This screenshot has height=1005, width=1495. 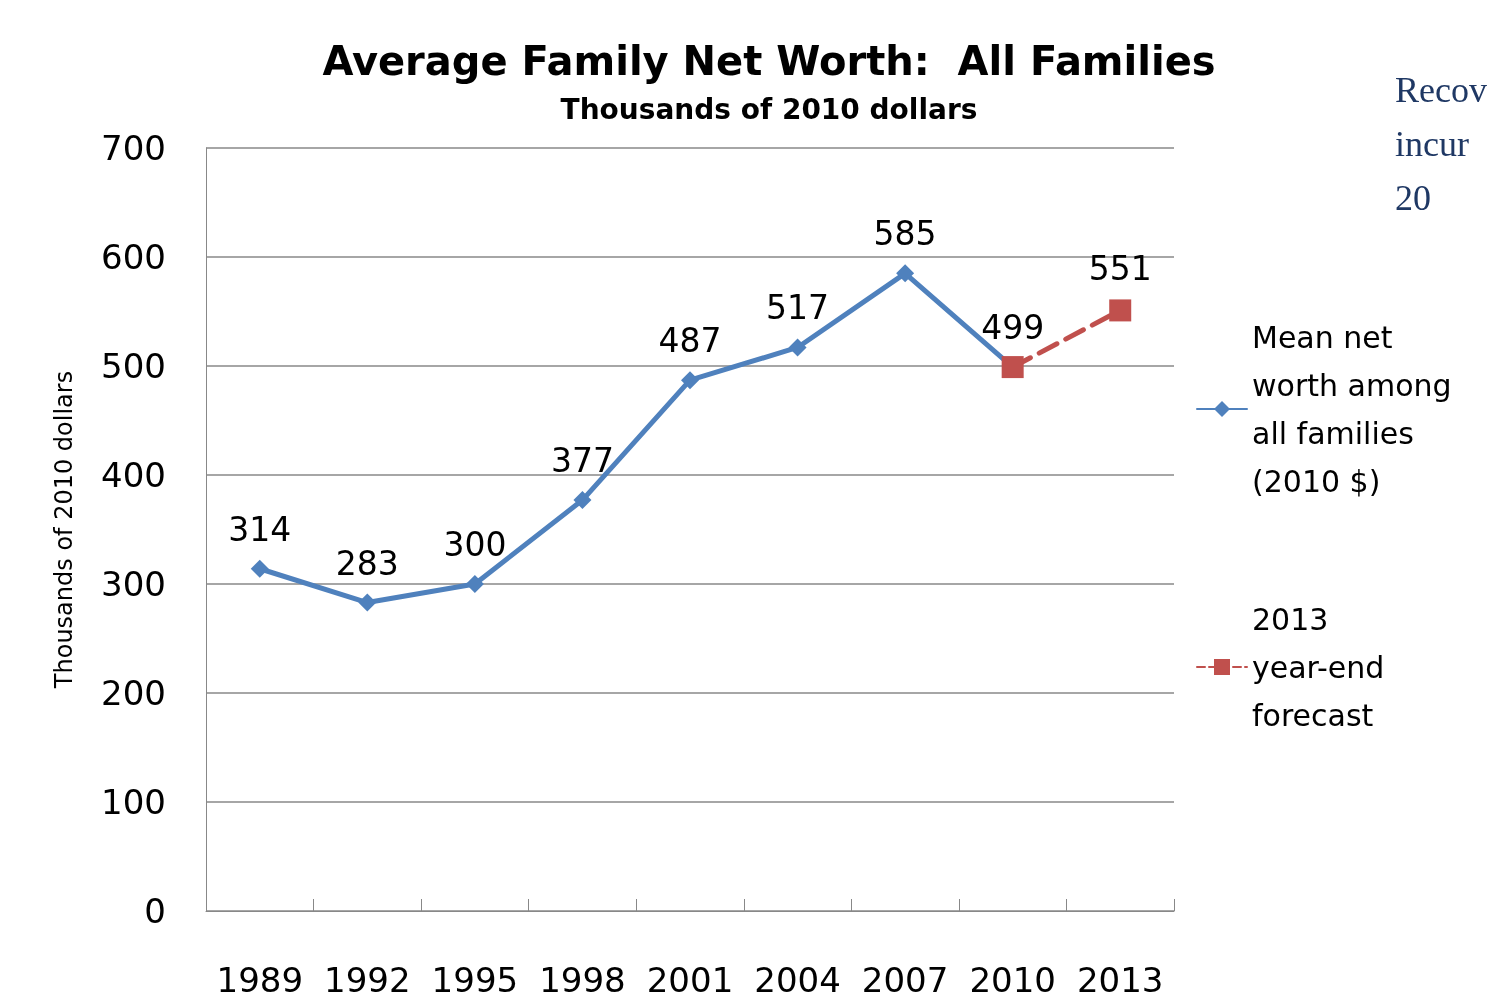 What do you see at coordinates (475, 980) in the screenshot?
I see `x-tick-label: 1995` at bounding box center [475, 980].